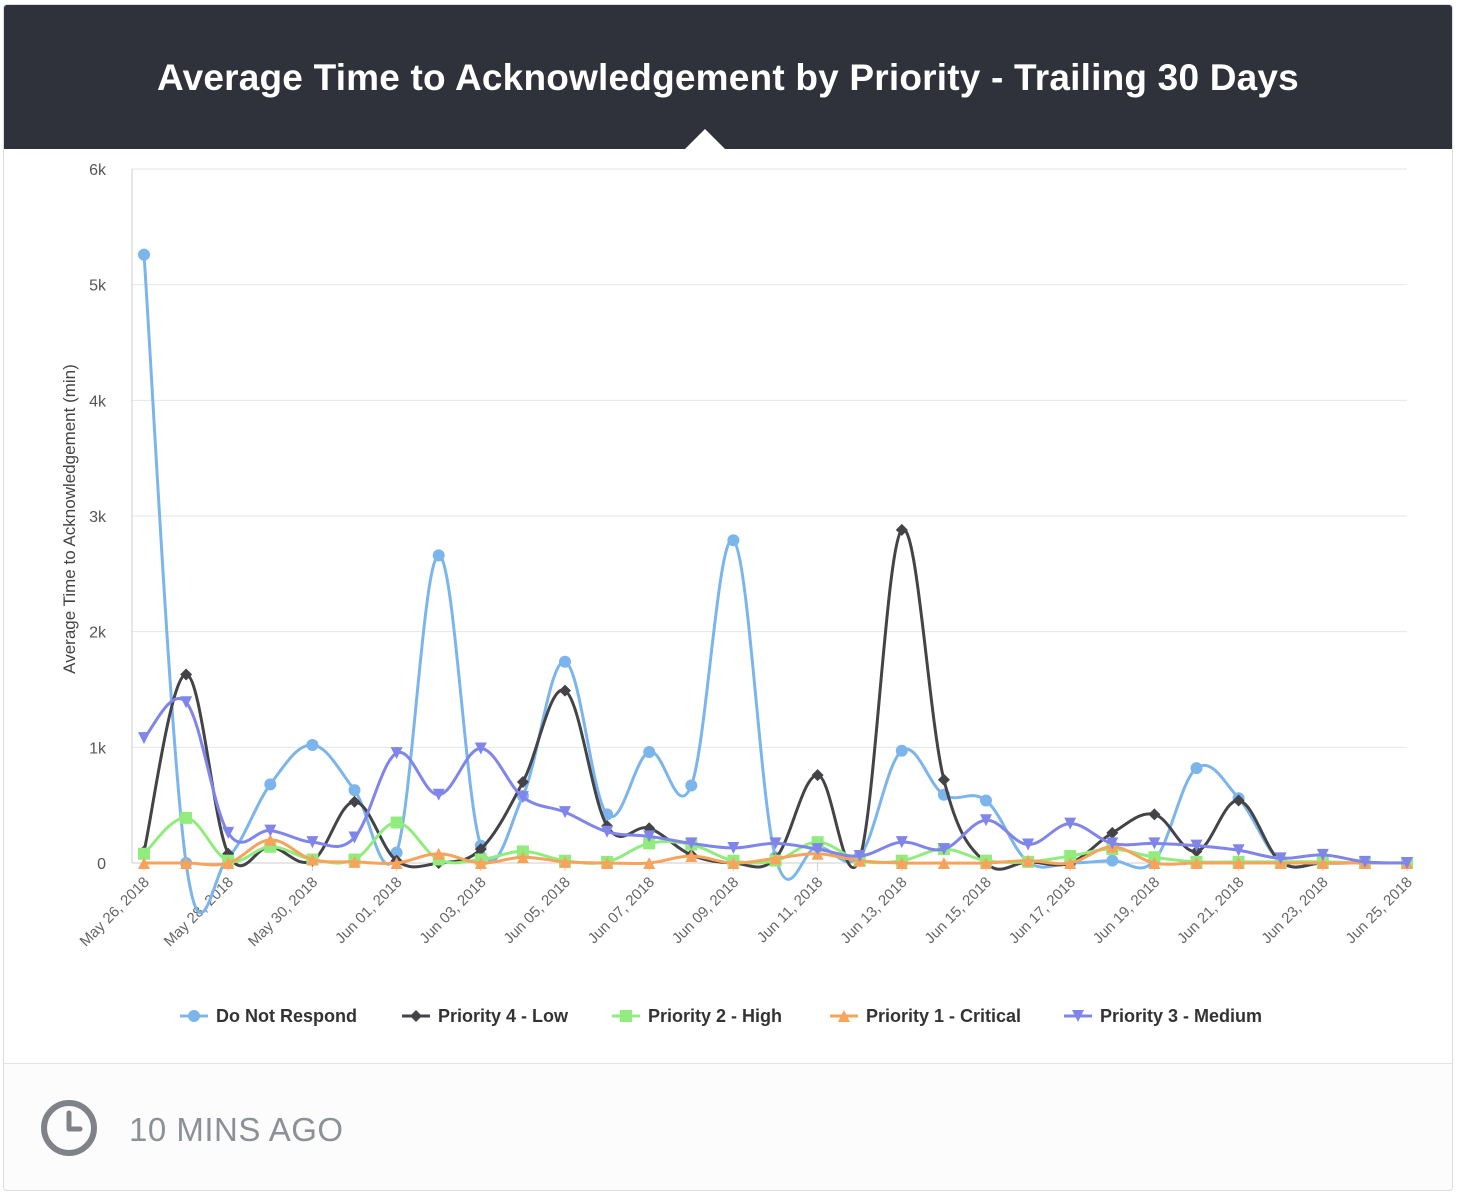 Image resolution: width=1457 pixels, height=1195 pixels. Describe the element at coordinates (873, 910) in the screenshot. I see `x-tick-label: Jun 13, 2018` at that location.